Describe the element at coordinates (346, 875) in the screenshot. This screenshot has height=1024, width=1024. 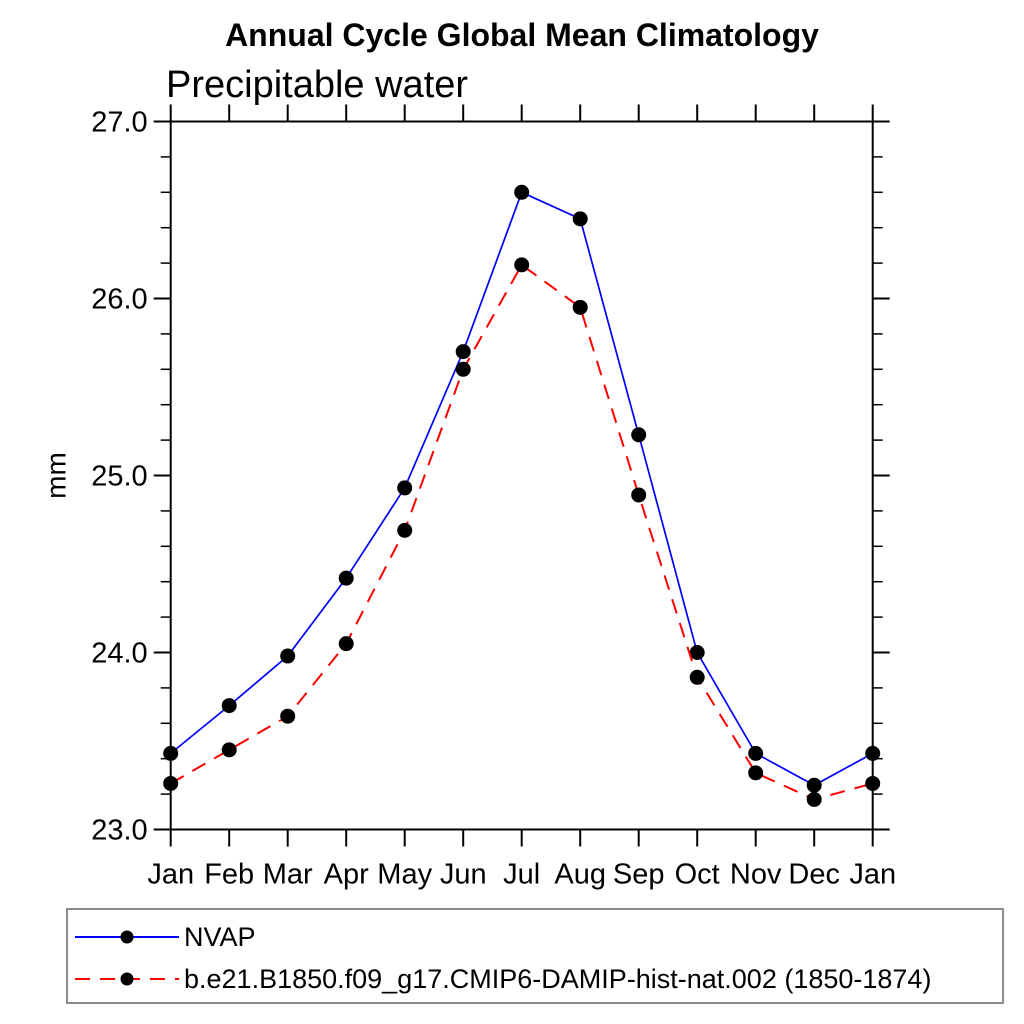
I see `x-tick-label: Apr` at that location.